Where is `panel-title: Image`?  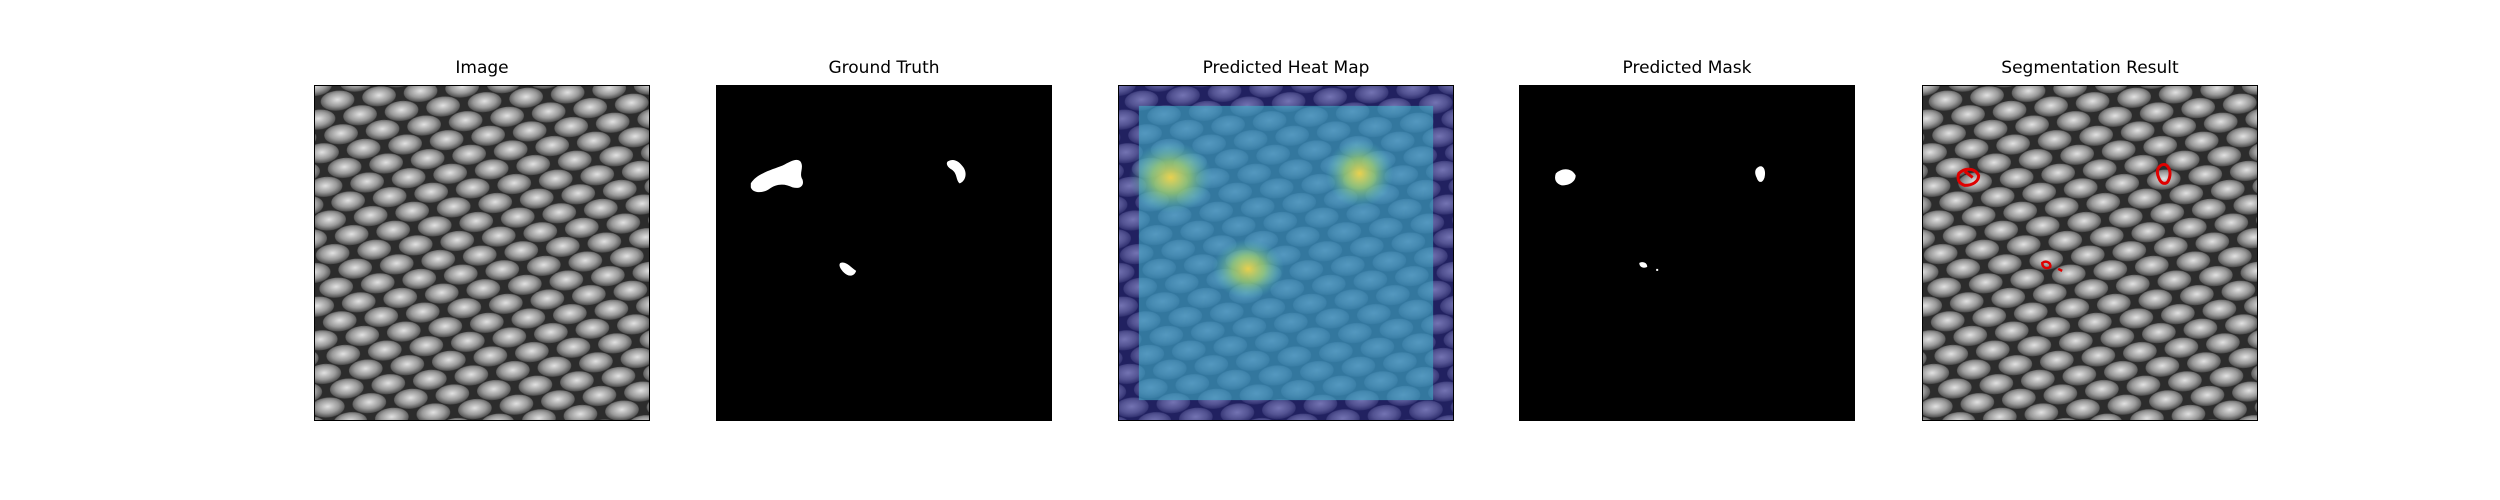
panel-title: Image is located at coordinates (482, 68).